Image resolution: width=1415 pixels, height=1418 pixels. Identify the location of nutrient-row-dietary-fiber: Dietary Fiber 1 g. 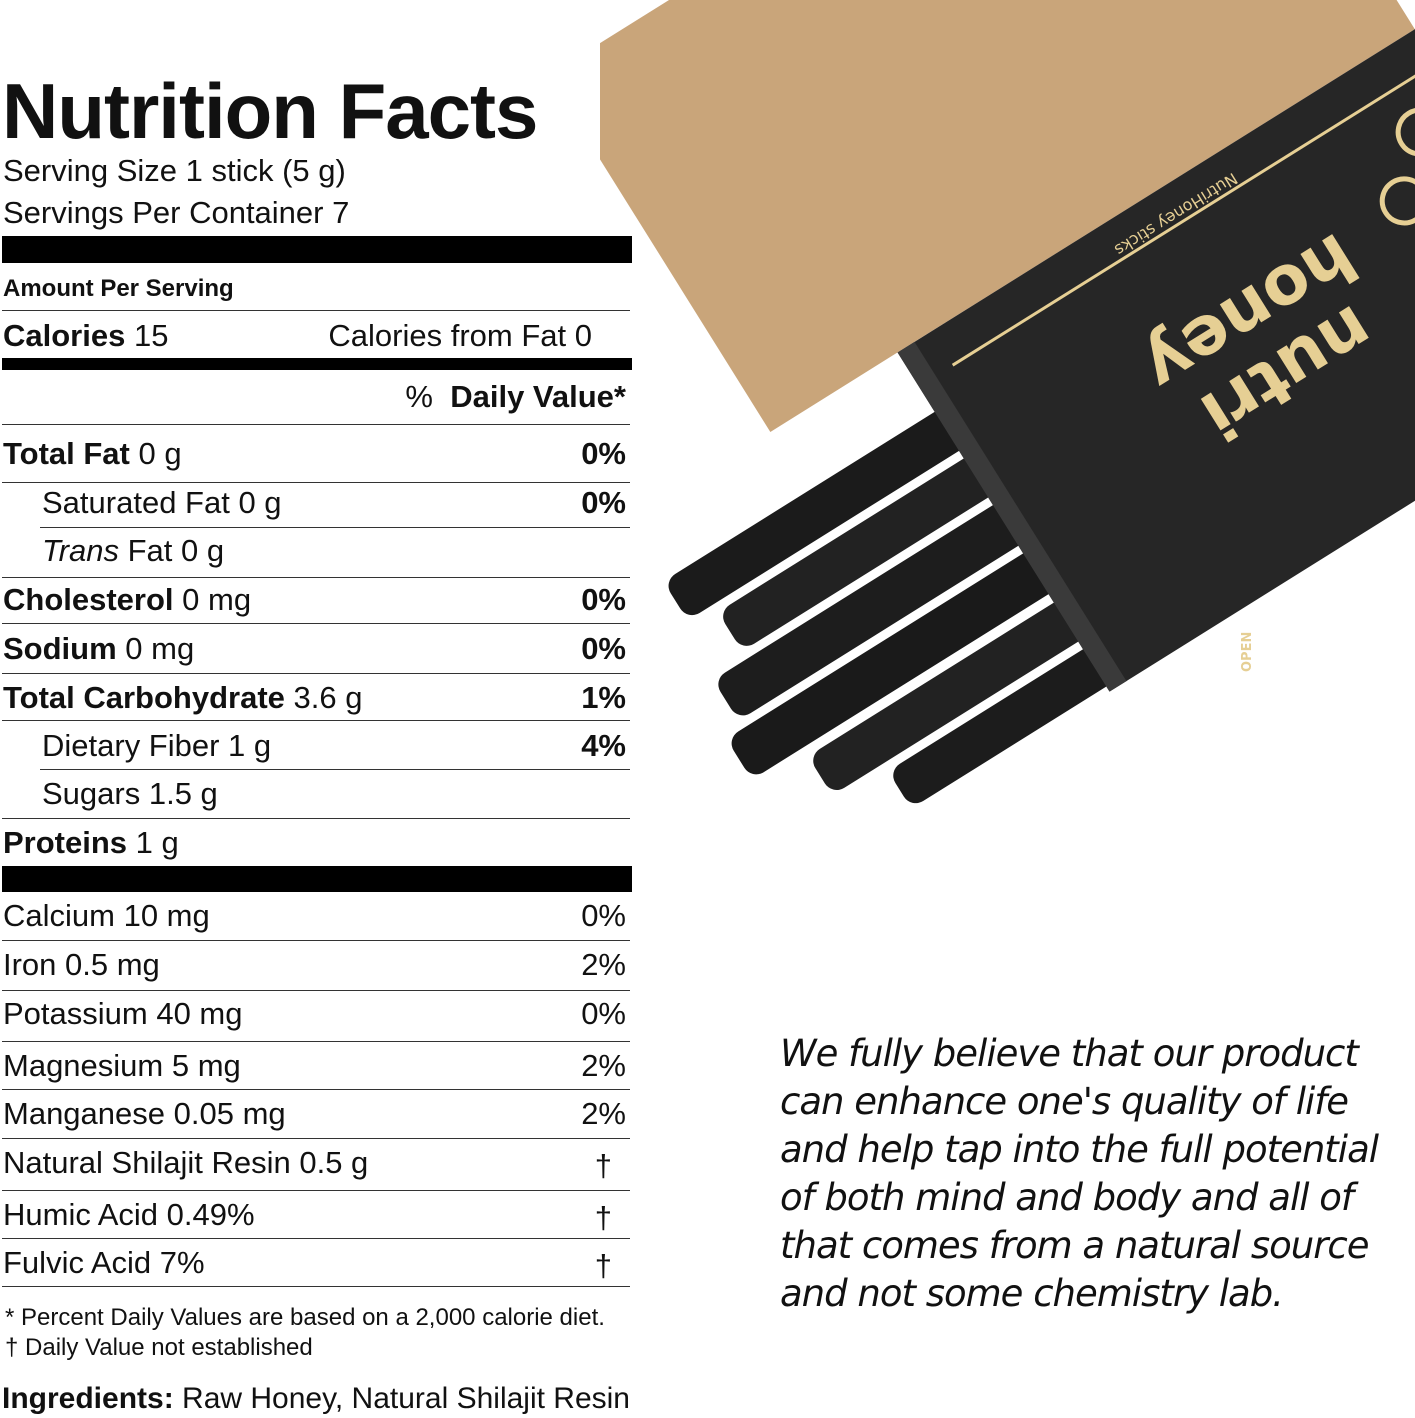
(157, 745).